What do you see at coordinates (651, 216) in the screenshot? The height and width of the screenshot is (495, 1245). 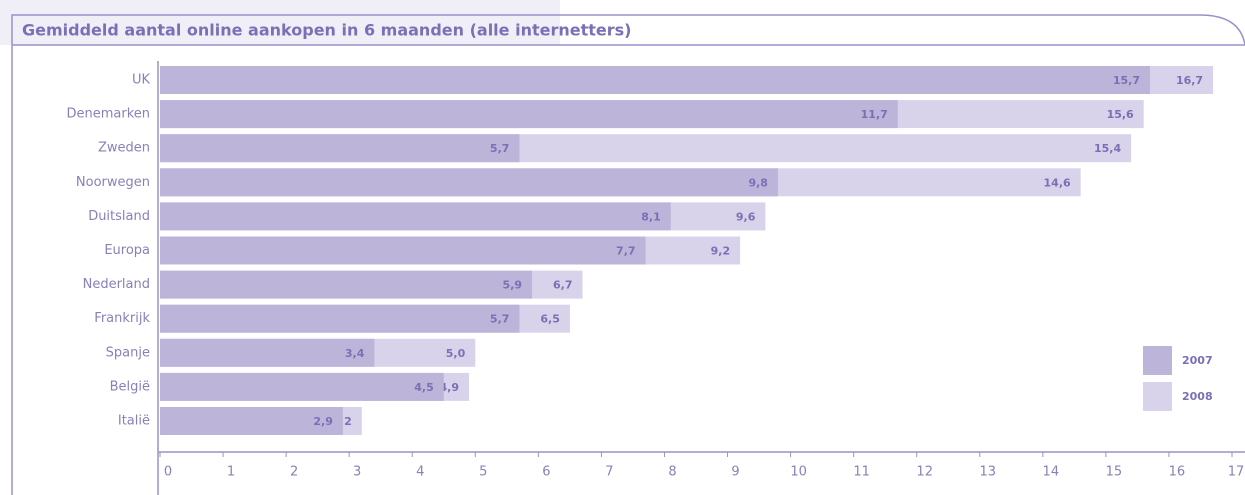 I see `value-label: 8,1` at bounding box center [651, 216].